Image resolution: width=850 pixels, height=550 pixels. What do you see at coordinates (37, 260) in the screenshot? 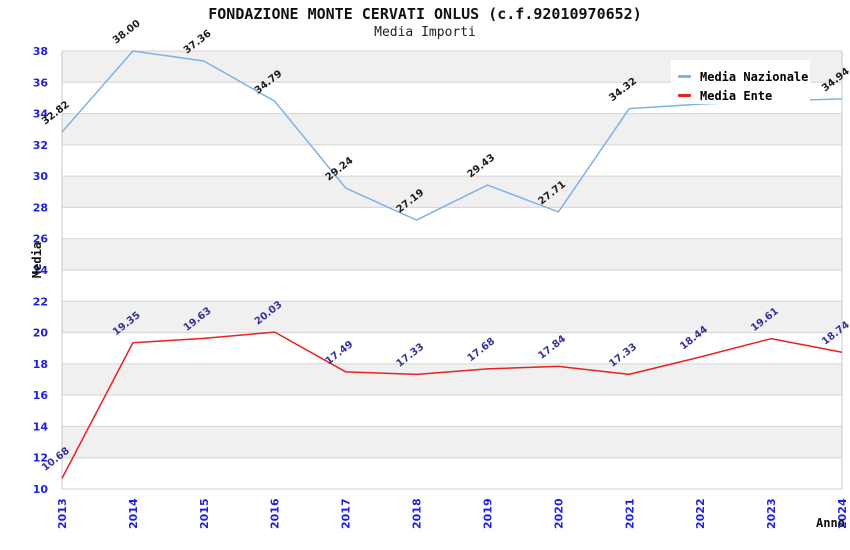
I see `y-axis-title: Media` at bounding box center [37, 260].